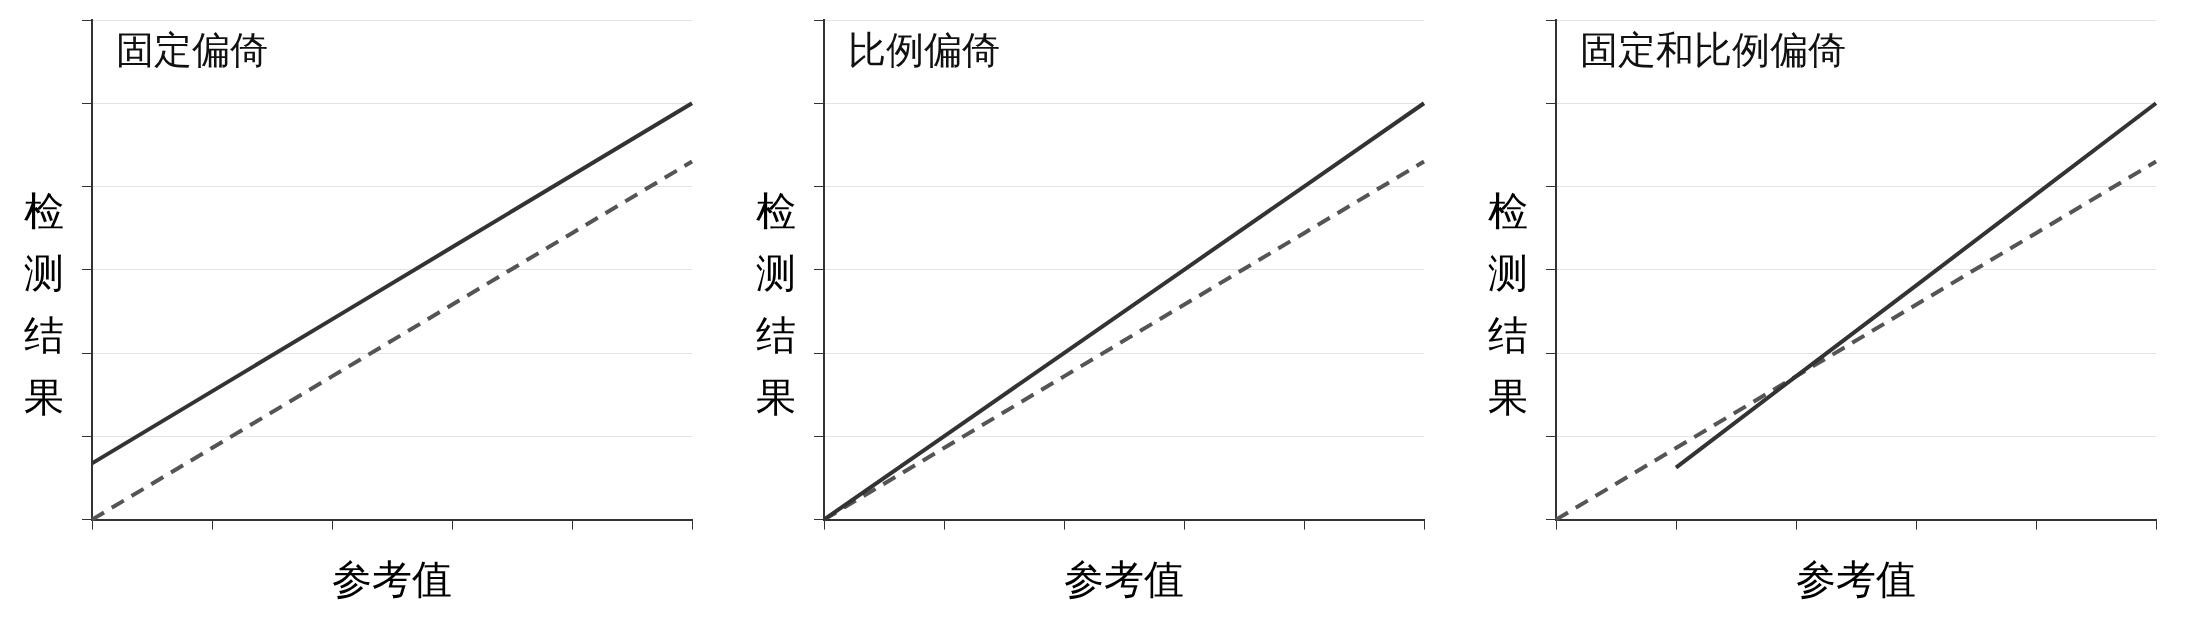 The image size is (2196, 620). What do you see at coordinates (924, 49) in the screenshot?
I see `chart-title: 比例偏倚` at bounding box center [924, 49].